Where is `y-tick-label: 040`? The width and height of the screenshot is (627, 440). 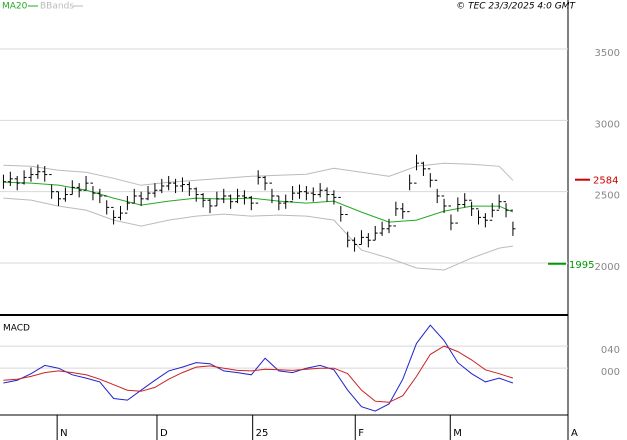
y-tick-label: 040 is located at coordinates (610, 350).